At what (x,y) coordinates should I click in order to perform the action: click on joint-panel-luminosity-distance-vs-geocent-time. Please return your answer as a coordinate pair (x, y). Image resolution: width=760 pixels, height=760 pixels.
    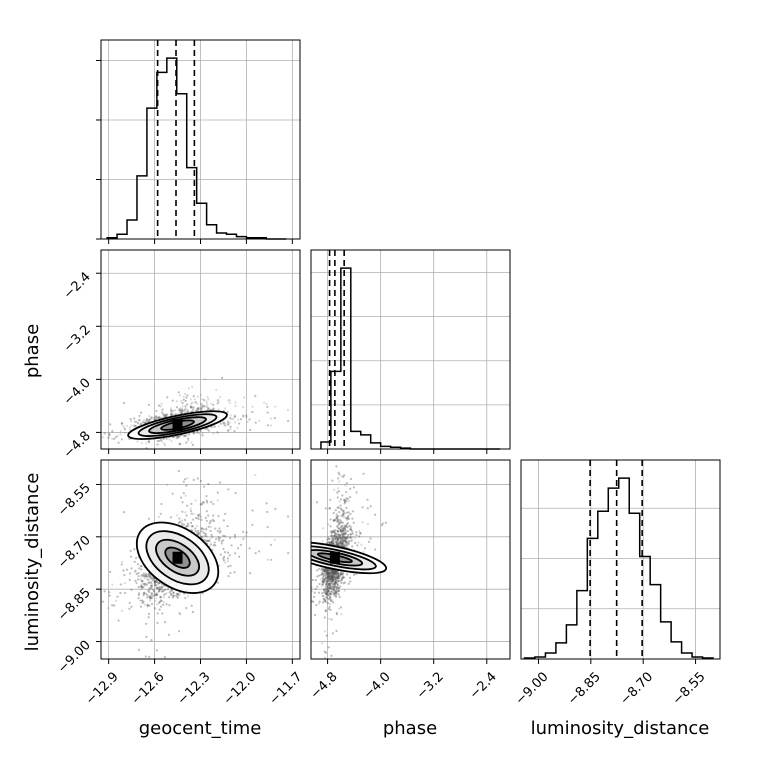
    Looking at the image, I should click on (198, 561).